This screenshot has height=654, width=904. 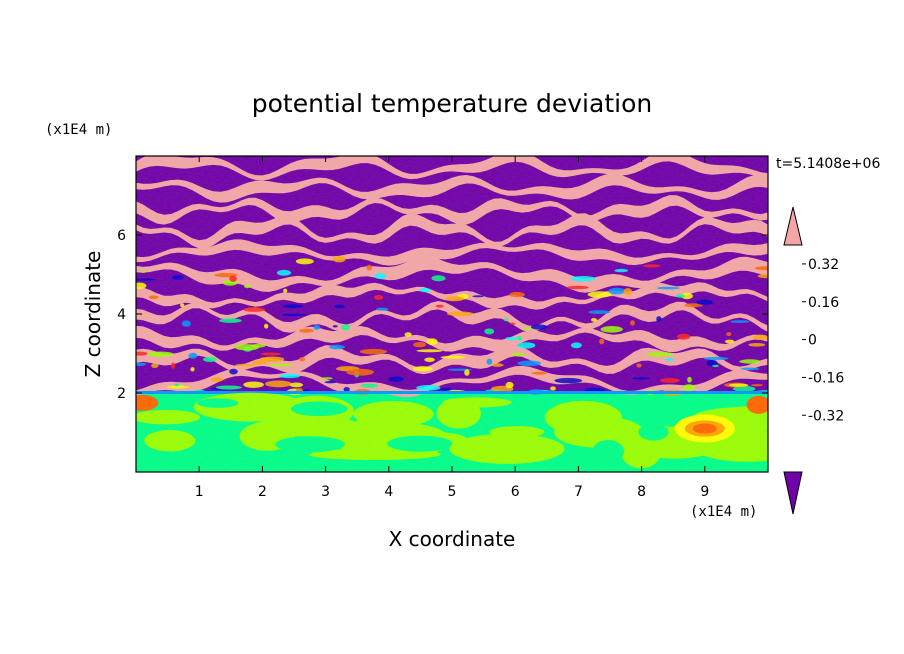 I want to click on x-tick-label: 4, so click(x=388, y=492).